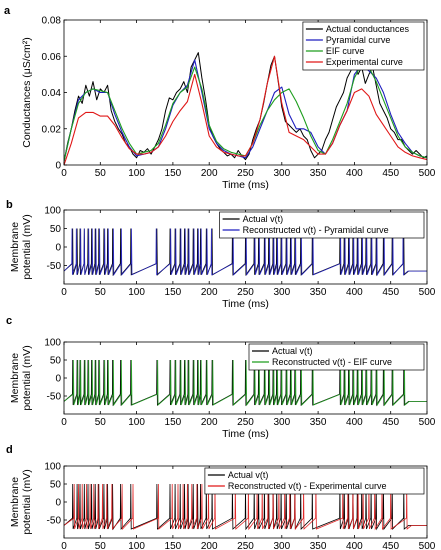 This screenshot has height=550, width=441. What do you see at coordinates (9, 450) in the screenshot?
I see `panel-letter: d` at bounding box center [9, 450].